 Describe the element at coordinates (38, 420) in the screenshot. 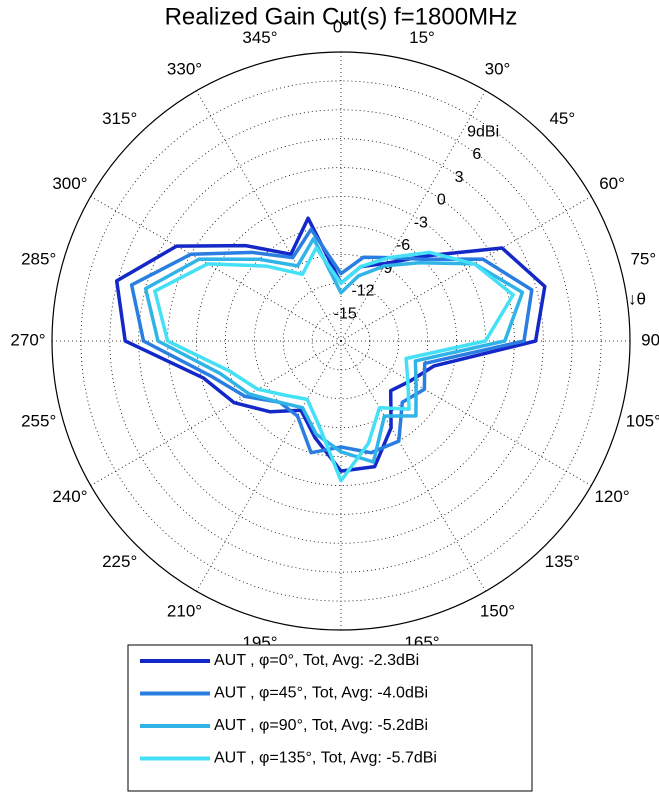

I see `theta-tick-label: 255°` at that location.